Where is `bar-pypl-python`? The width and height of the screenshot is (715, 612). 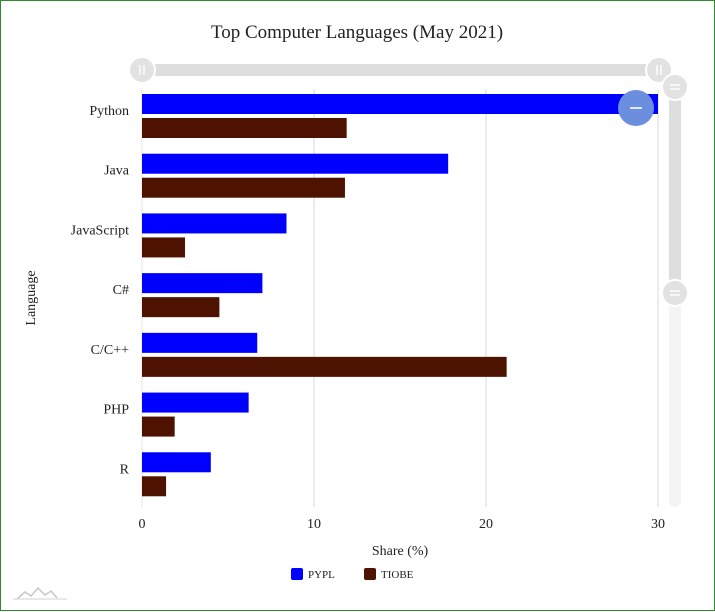 bar-pypl-python is located at coordinates (400, 104).